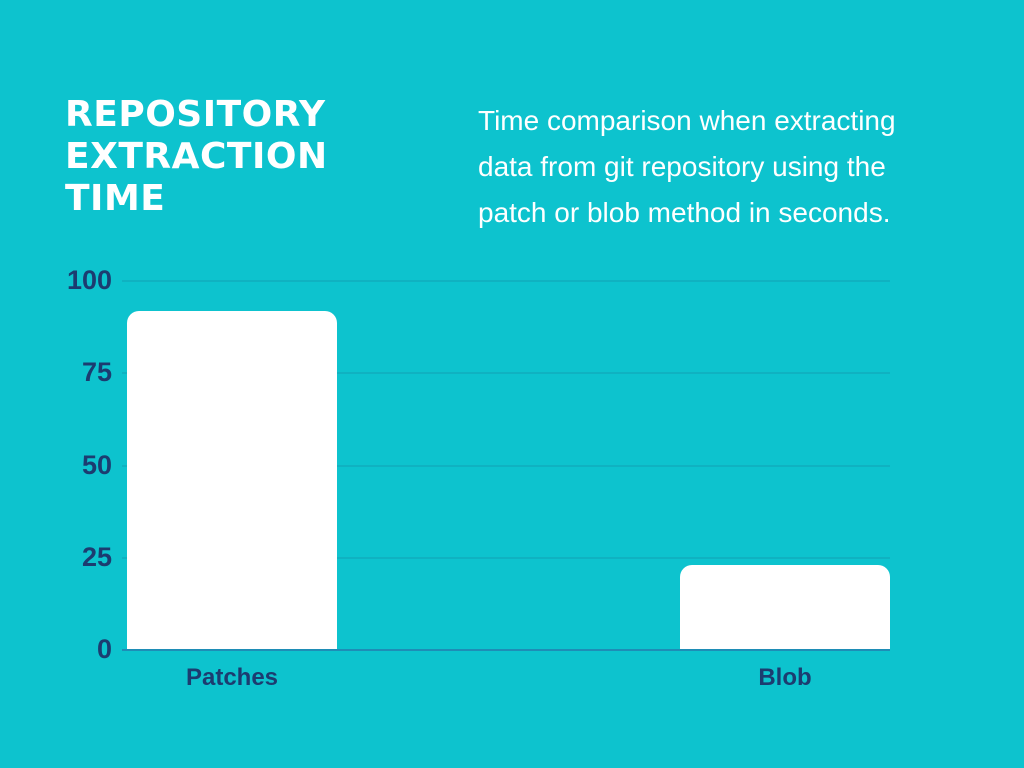  Describe the element at coordinates (785, 607) in the screenshot. I see `bar-blob` at that location.